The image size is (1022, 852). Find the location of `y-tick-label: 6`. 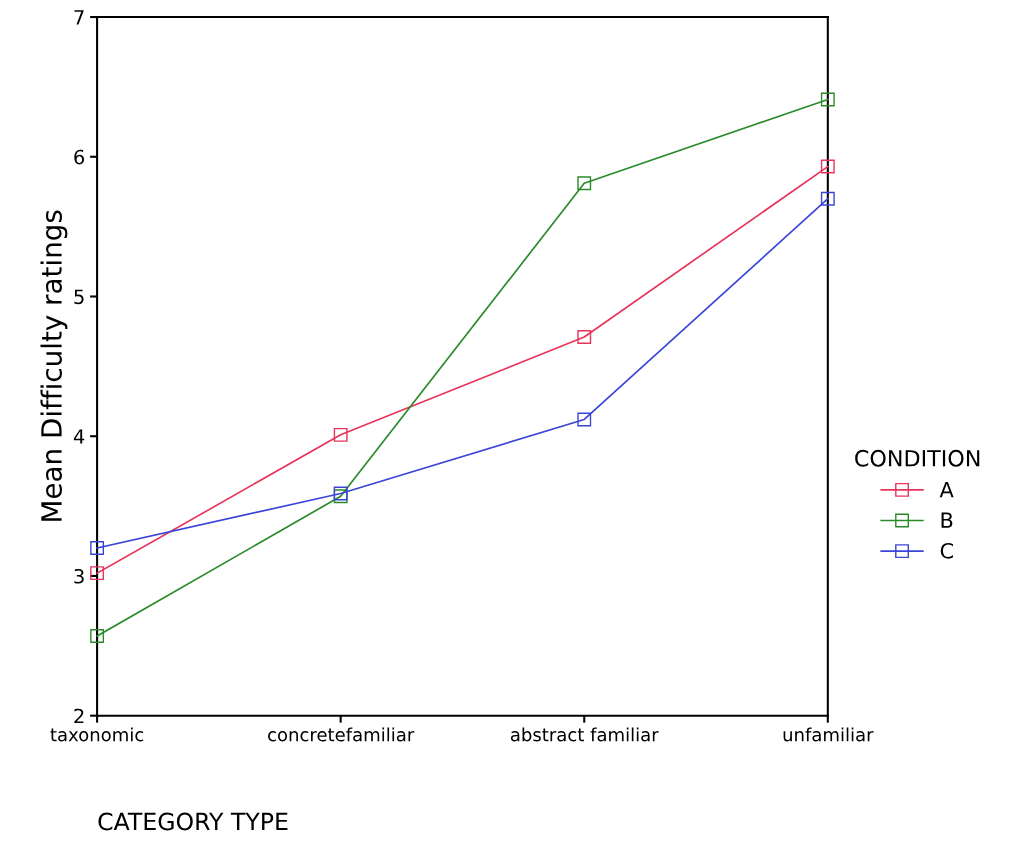

y-tick-label: 6 is located at coordinates (79, 157).